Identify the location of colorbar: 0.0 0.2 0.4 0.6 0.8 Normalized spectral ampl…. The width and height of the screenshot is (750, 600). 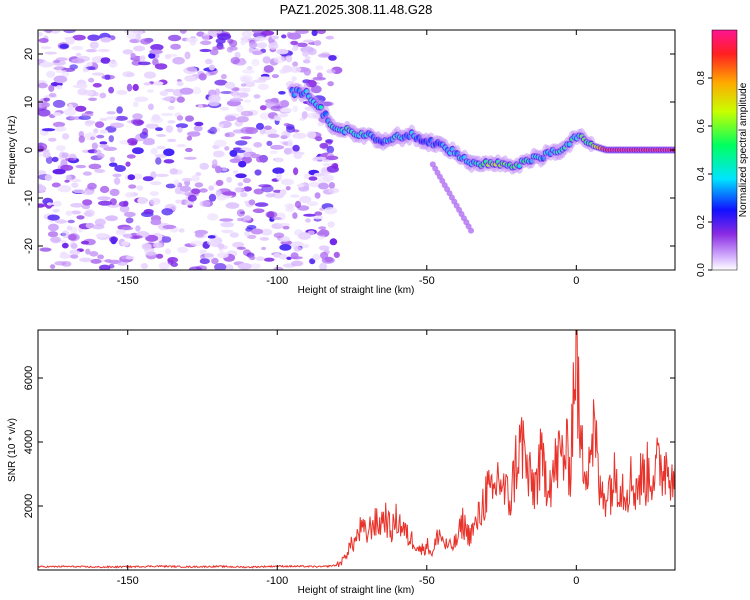
(722, 153).